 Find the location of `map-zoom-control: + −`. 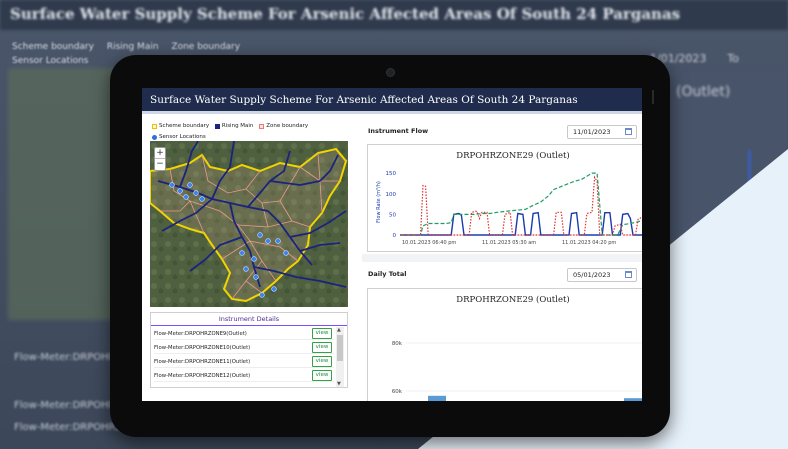

map-zoom-control: + − is located at coordinates (160, 159).